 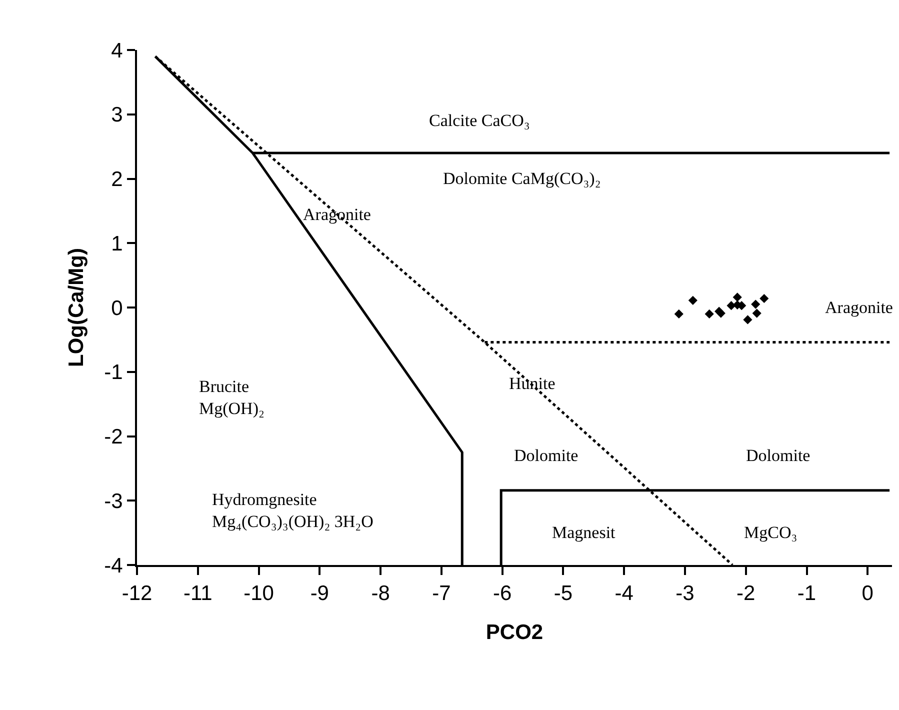 What do you see at coordinates (532, 383) in the screenshot?
I see `annotation: Hunite` at bounding box center [532, 383].